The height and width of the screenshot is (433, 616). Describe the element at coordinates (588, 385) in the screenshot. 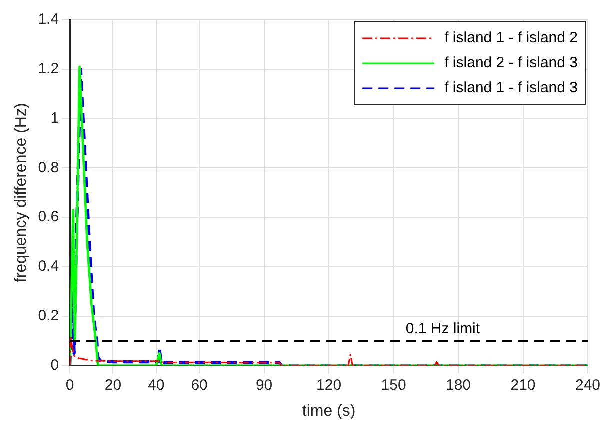

I see `x-tick-label: 240` at that location.